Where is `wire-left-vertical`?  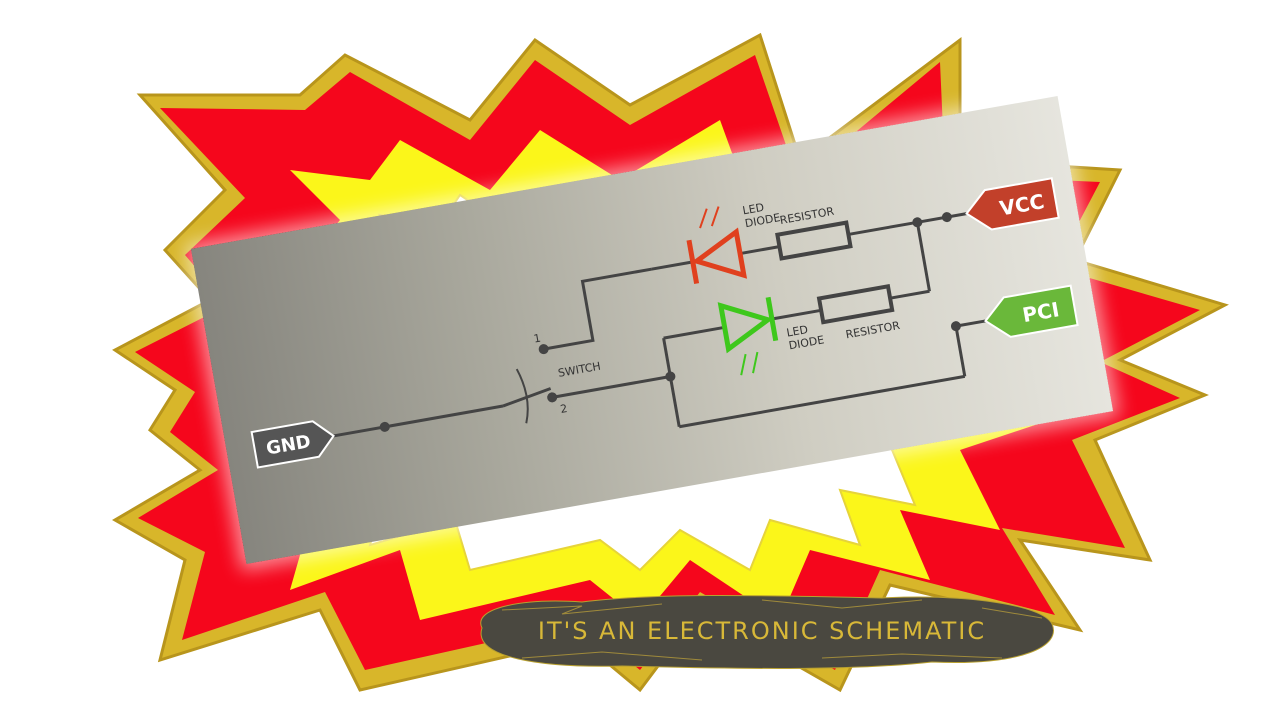 wire-left-vertical is located at coordinates (671, 382).